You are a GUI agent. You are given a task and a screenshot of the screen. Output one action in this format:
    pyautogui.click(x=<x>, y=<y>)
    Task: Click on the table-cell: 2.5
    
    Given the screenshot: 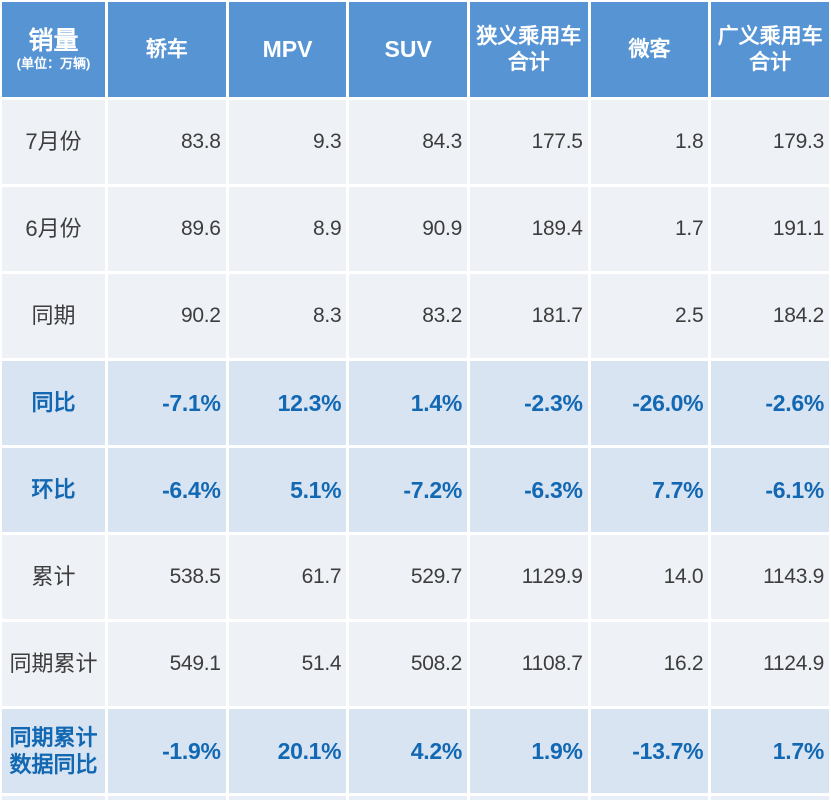 What is the action you would take?
    pyautogui.click(x=649, y=316)
    